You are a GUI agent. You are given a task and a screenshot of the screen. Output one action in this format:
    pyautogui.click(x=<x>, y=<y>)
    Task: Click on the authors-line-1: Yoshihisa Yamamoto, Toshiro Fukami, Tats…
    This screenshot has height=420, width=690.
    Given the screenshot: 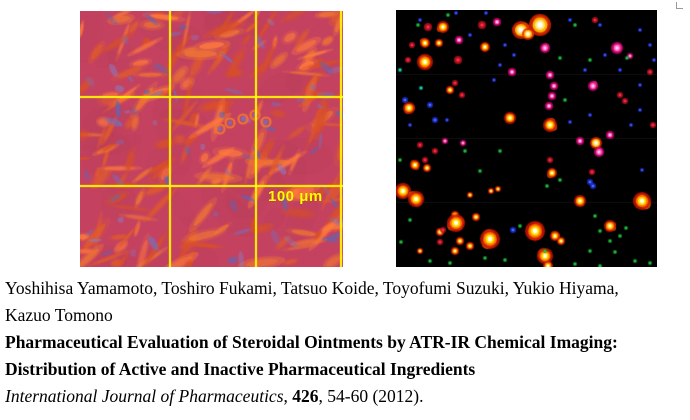 What is the action you would take?
    pyautogui.click(x=312, y=288)
    